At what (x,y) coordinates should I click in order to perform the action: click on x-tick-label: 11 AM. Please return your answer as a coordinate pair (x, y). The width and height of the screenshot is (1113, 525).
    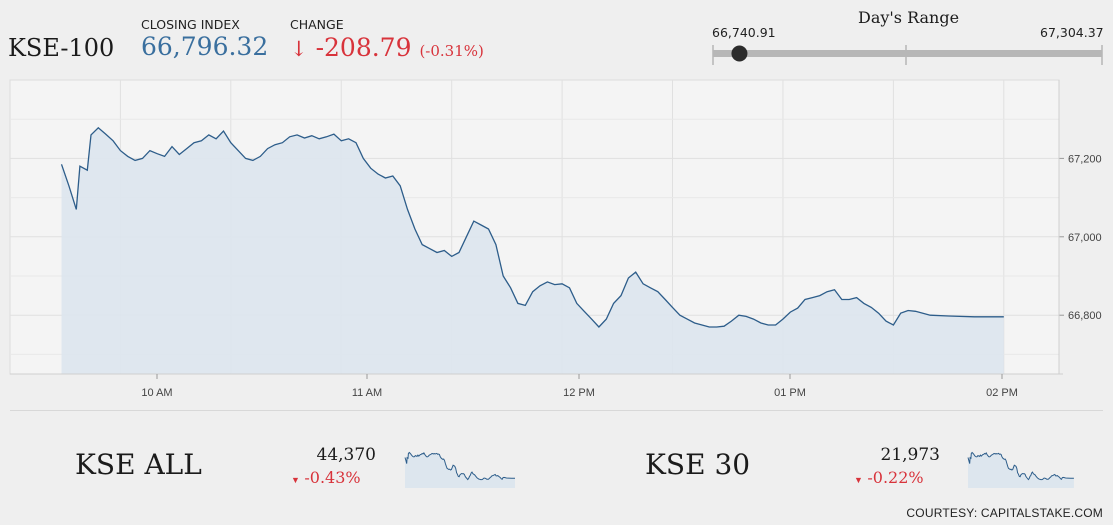
    Looking at the image, I should click on (367, 392).